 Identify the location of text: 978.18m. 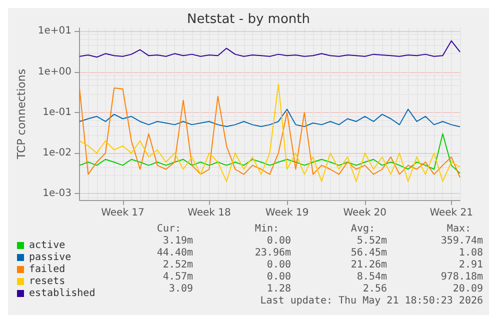
(462, 277).